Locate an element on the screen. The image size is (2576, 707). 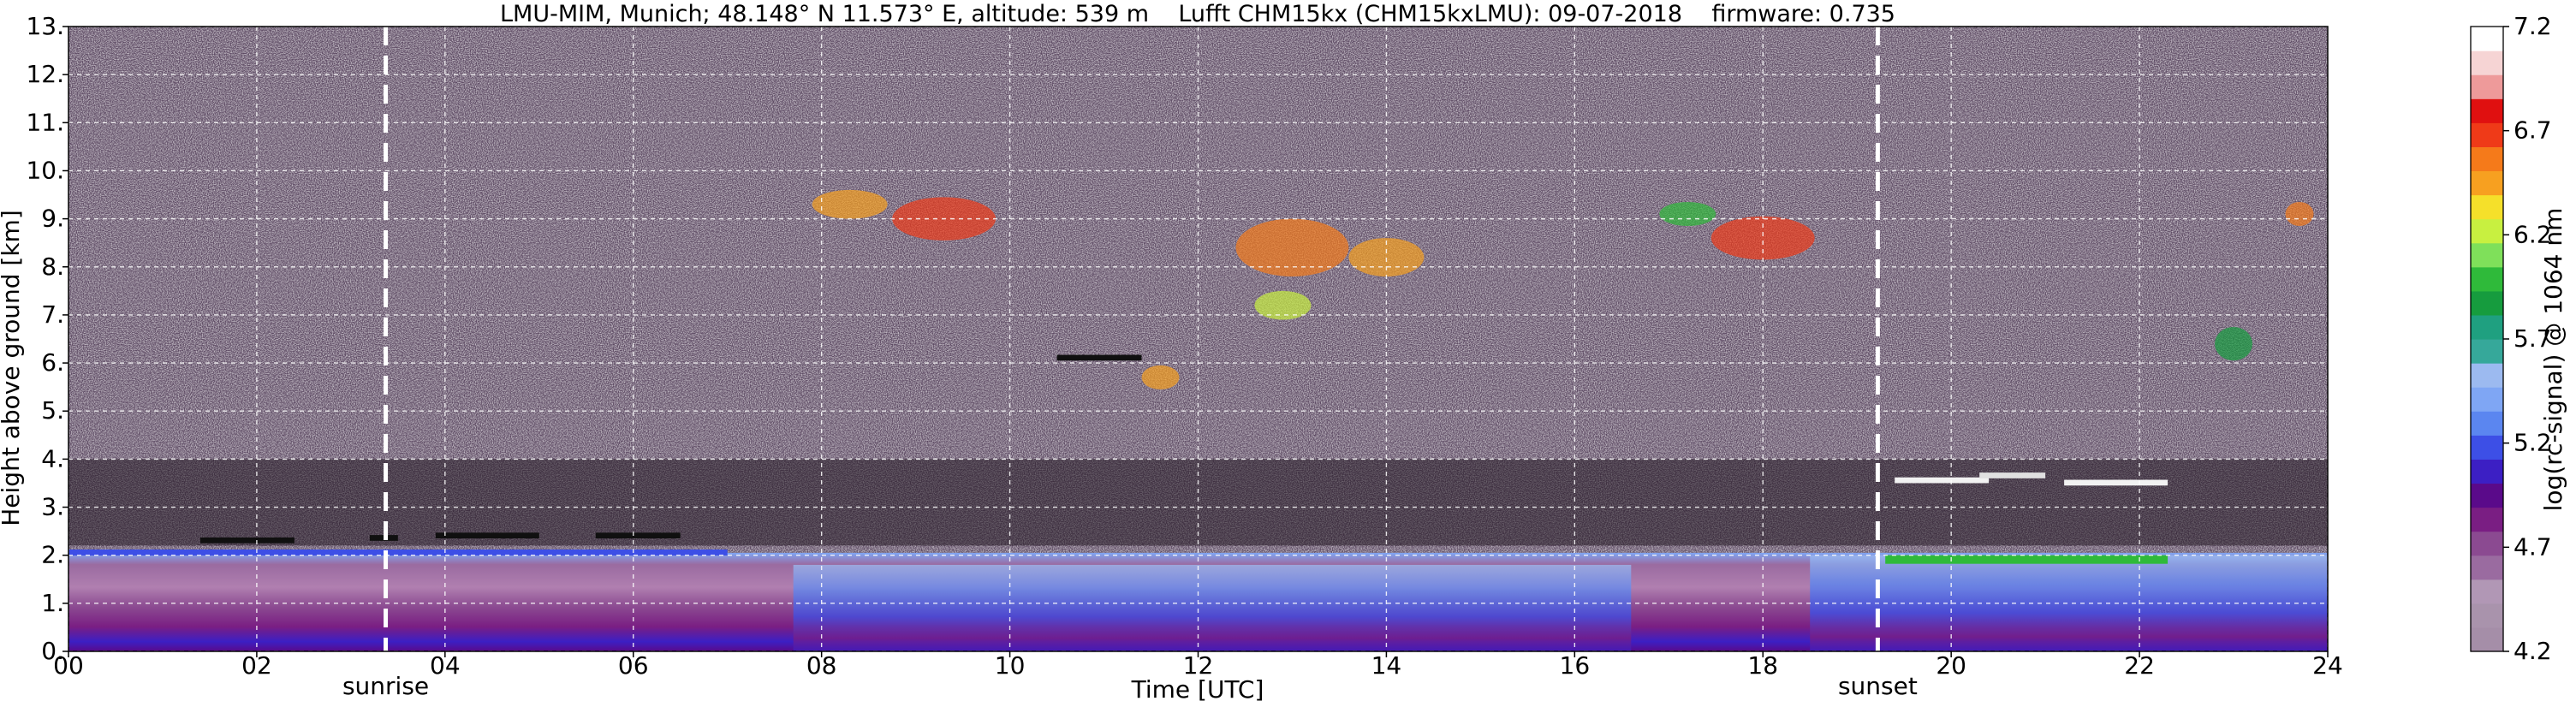
y-tick-label: 2. is located at coordinates (53, 555).